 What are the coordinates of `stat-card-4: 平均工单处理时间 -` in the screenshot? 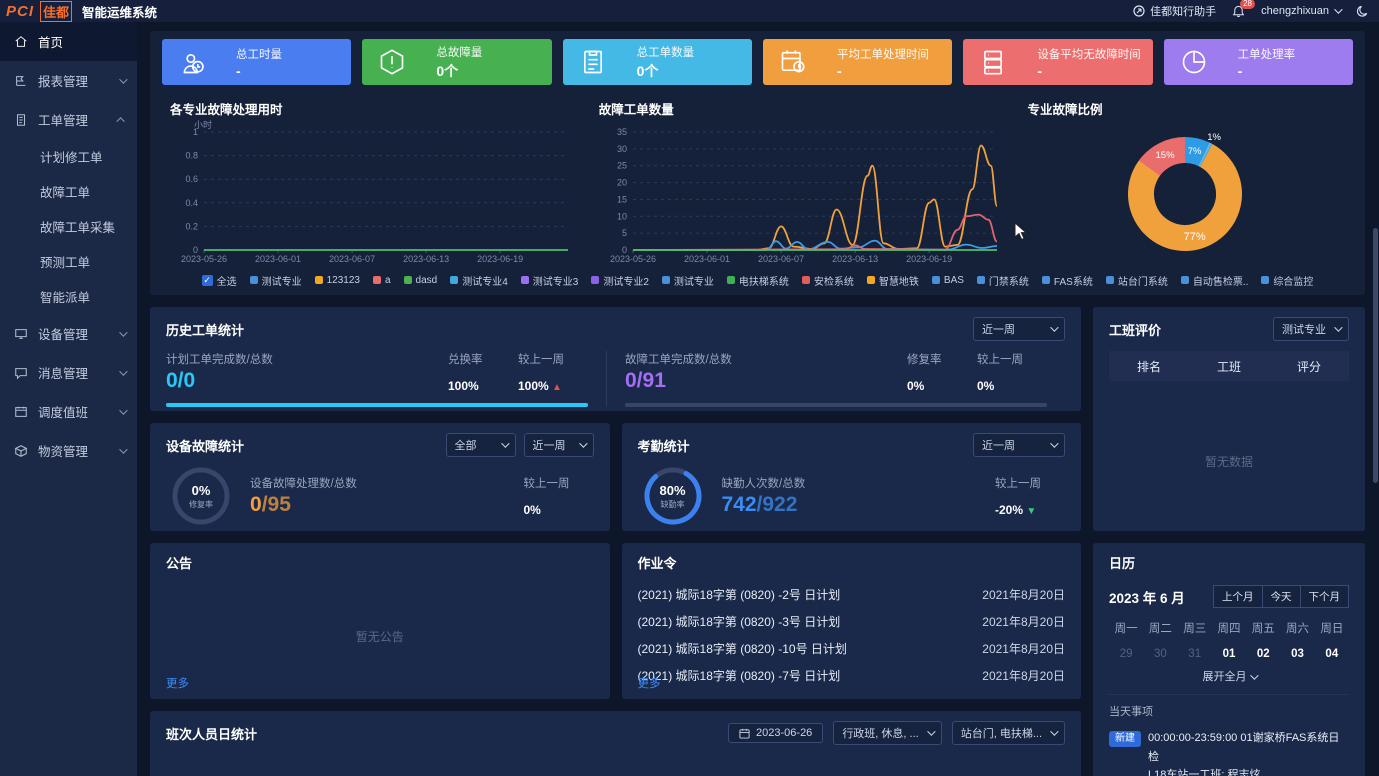 It's located at (857, 62).